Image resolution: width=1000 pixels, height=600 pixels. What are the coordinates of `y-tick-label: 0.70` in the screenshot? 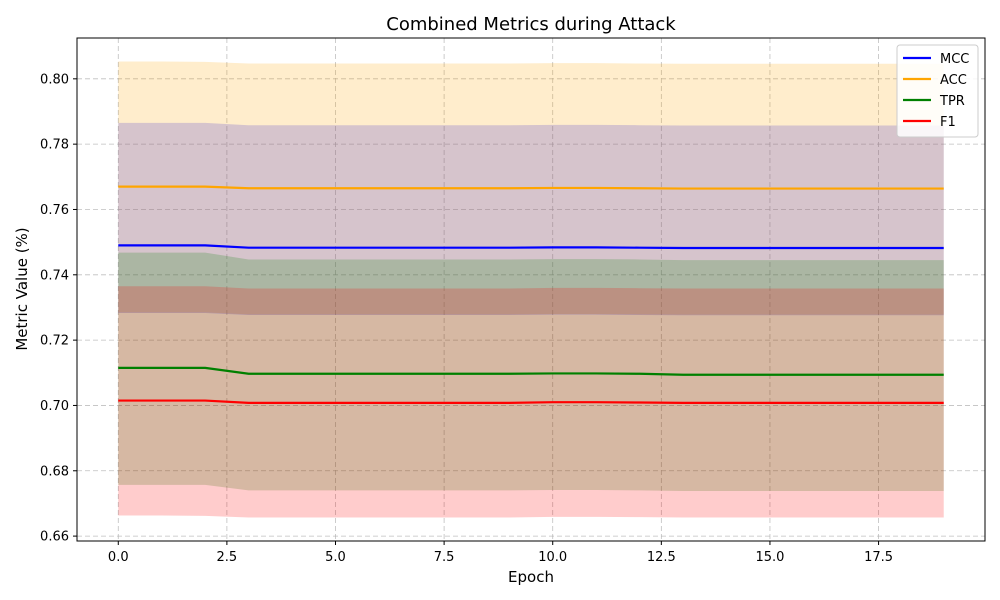 It's located at (54, 406).